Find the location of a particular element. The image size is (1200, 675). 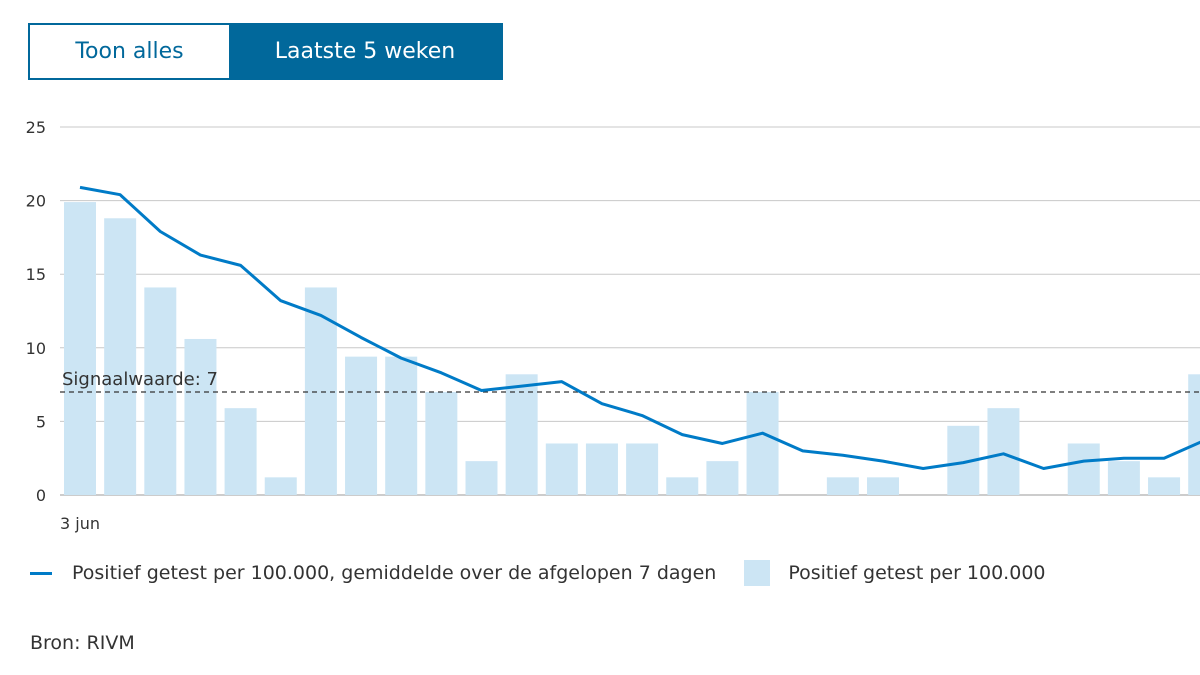

threshold-label: Signaalwaarde: 7 is located at coordinates (140, 379).